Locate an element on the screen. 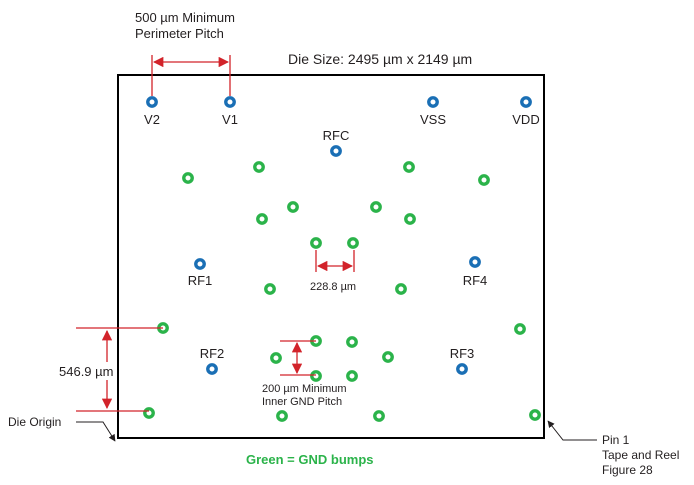 The image size is (694, 485). pin1-callout: Pin 1 Tape and Reel Figure 28 is located at coordinates (613, 448).